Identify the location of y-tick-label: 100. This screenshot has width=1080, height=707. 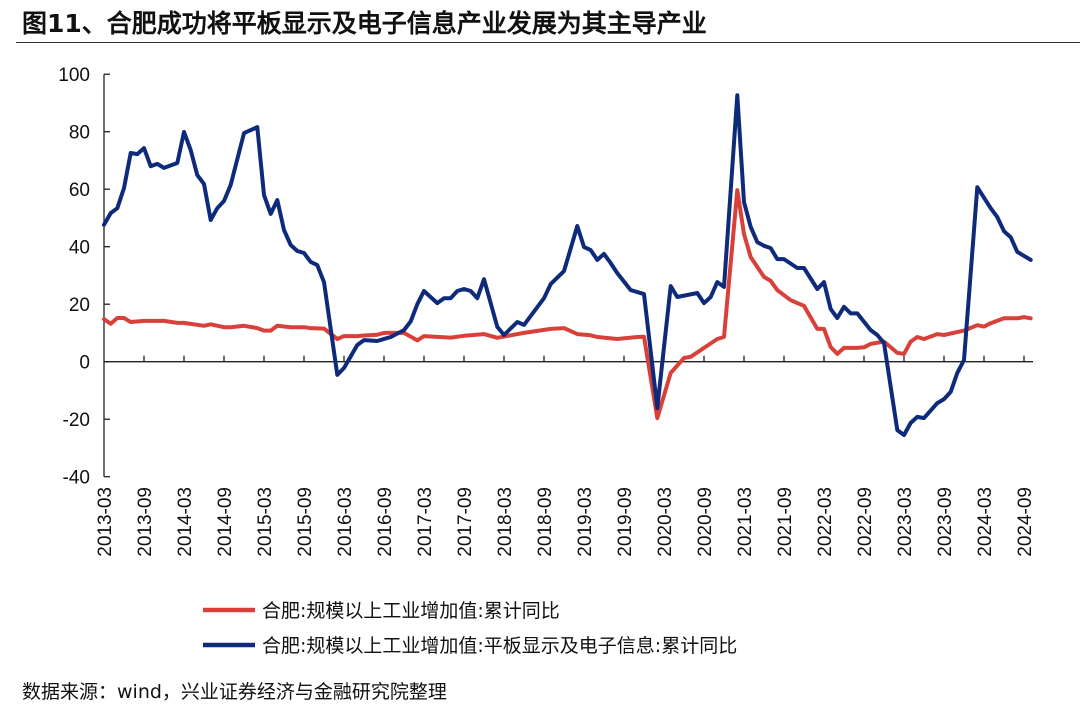
(74, 75).